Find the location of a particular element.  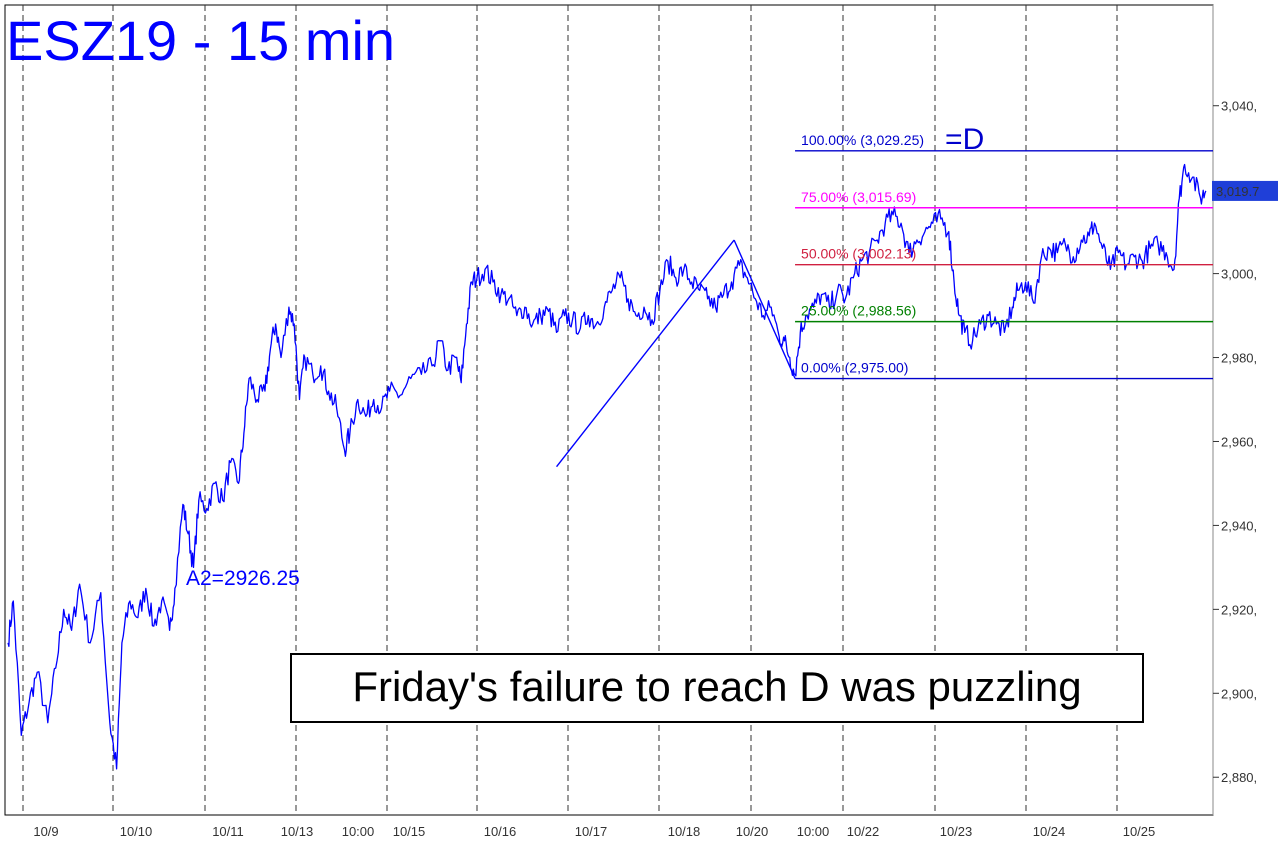

last-price-tag: 3,019.7 is located at coordinates (1245, 190).